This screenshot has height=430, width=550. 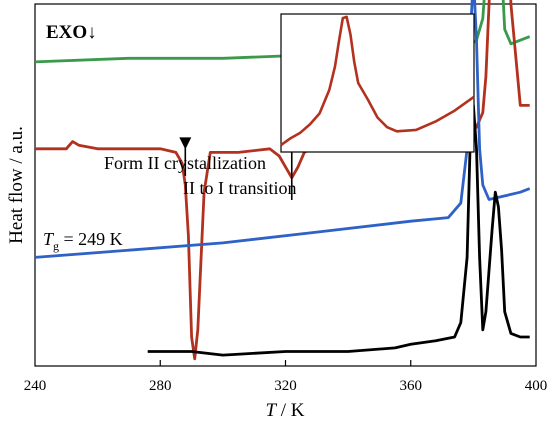 I want to click on y-axis-label: Heat flow / a.u., so click(x=16, y=185).